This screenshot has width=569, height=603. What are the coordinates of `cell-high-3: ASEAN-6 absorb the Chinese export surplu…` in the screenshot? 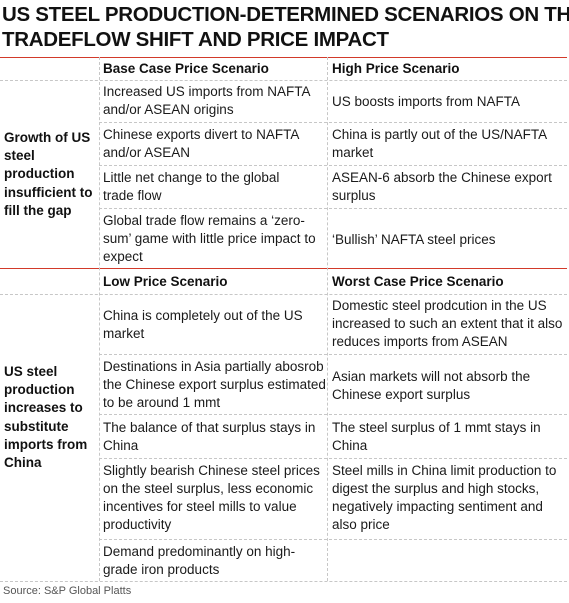 It's located at (442, 186).